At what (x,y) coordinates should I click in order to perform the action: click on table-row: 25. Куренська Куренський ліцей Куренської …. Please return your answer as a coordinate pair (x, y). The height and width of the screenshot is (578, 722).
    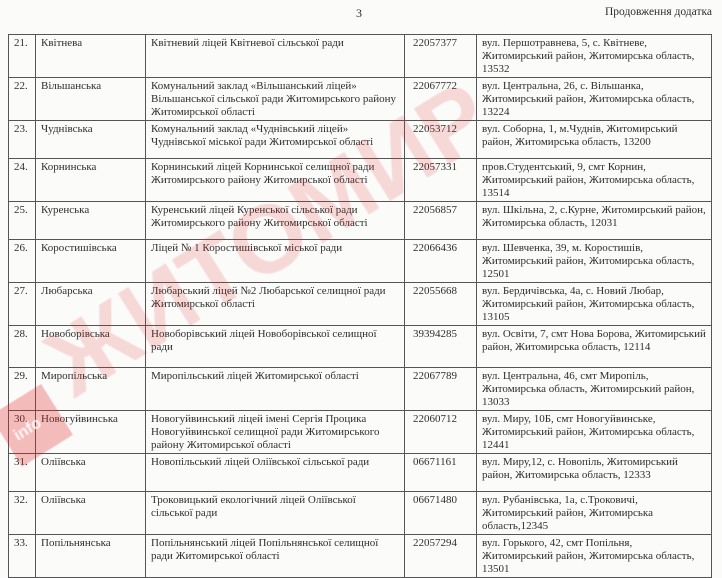
    Looking at the image, I should click on (360, 220).